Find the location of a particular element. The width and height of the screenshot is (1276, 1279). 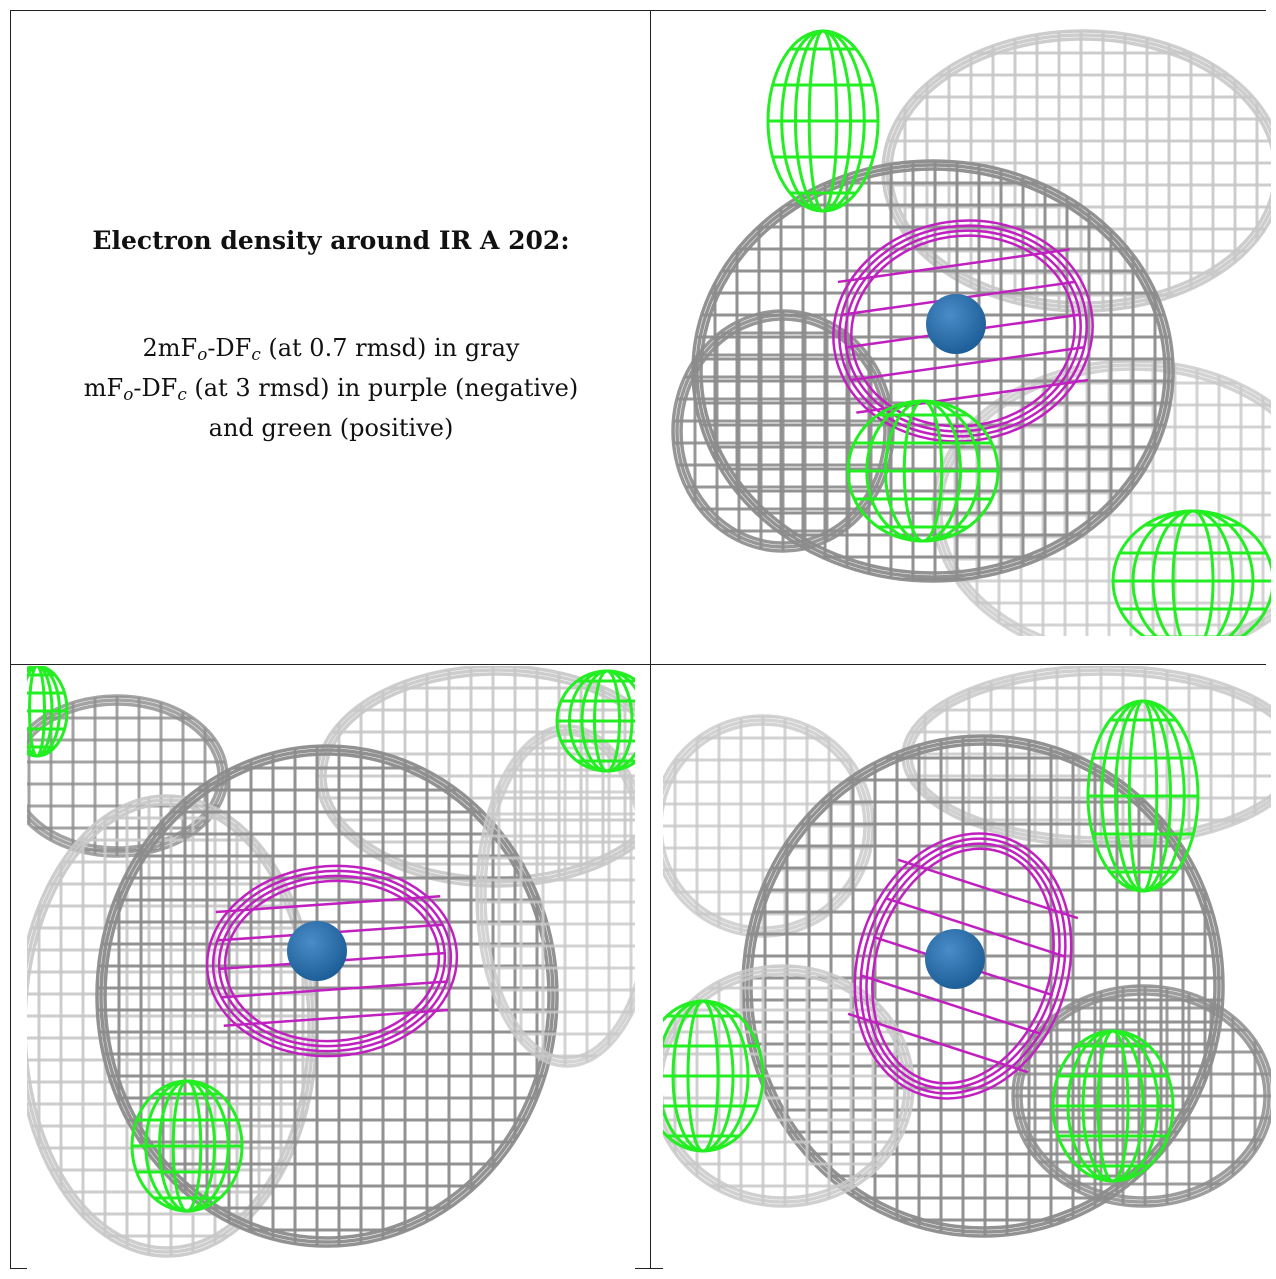

table-left-border is located at coordinates (10, 639).